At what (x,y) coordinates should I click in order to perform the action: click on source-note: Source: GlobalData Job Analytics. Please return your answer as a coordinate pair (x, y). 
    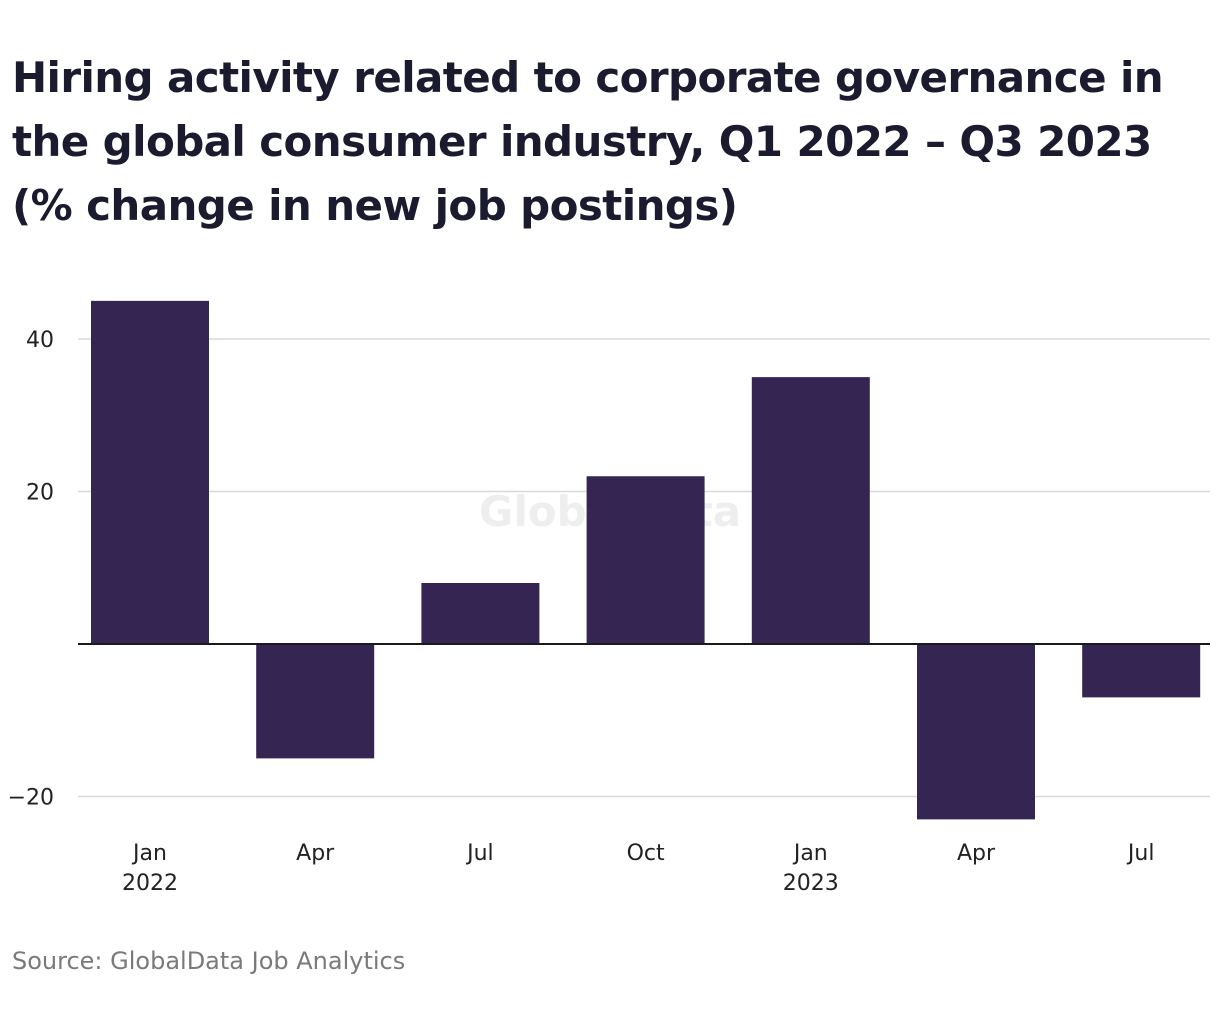
    Looking at the image, I should click on (209, 961).